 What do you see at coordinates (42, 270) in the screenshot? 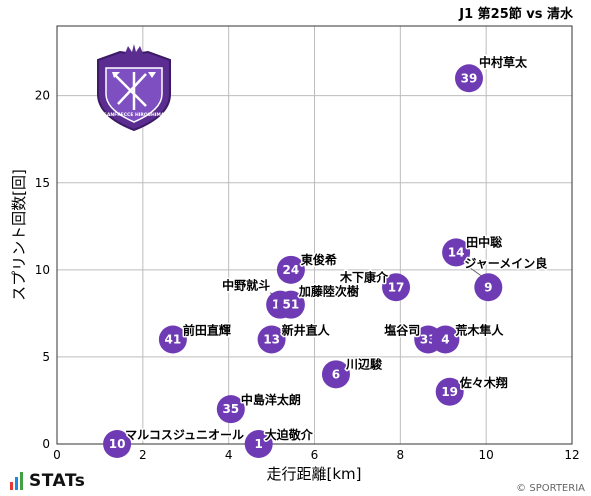
I see `y-tick-label: 10` at bounding box center [42, 270].